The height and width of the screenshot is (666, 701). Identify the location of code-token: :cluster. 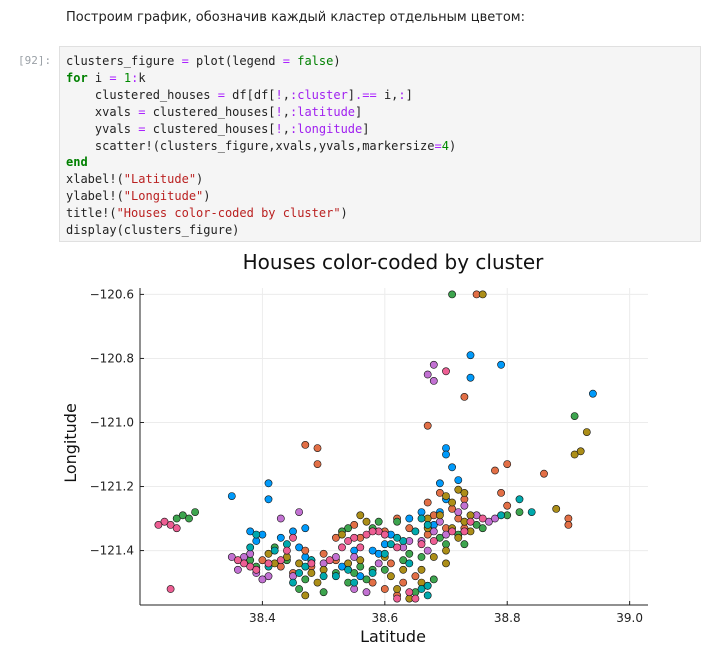
(319, 94).